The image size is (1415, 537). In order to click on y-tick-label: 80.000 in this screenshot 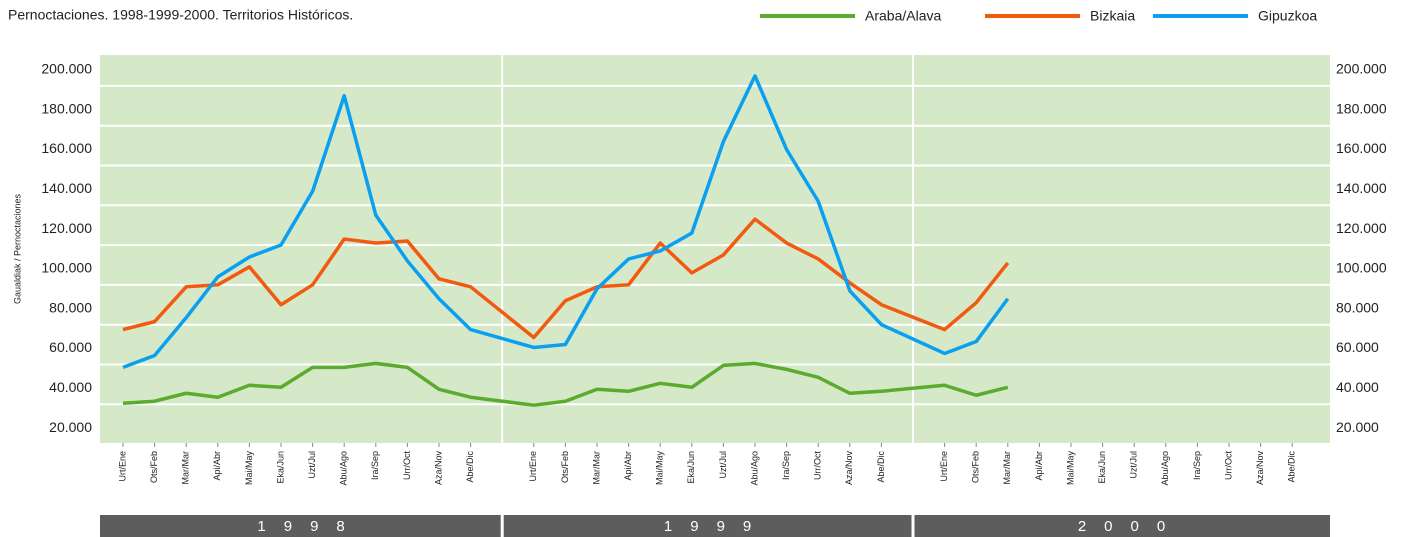, I will do `click(70, 307)`.